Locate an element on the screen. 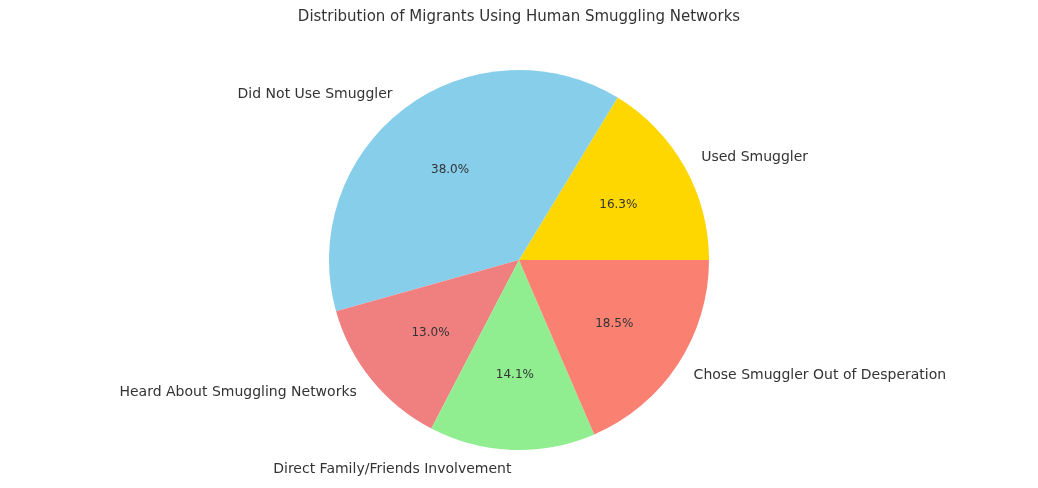  data-label: 38.0% is located at coordinates (450, 169).